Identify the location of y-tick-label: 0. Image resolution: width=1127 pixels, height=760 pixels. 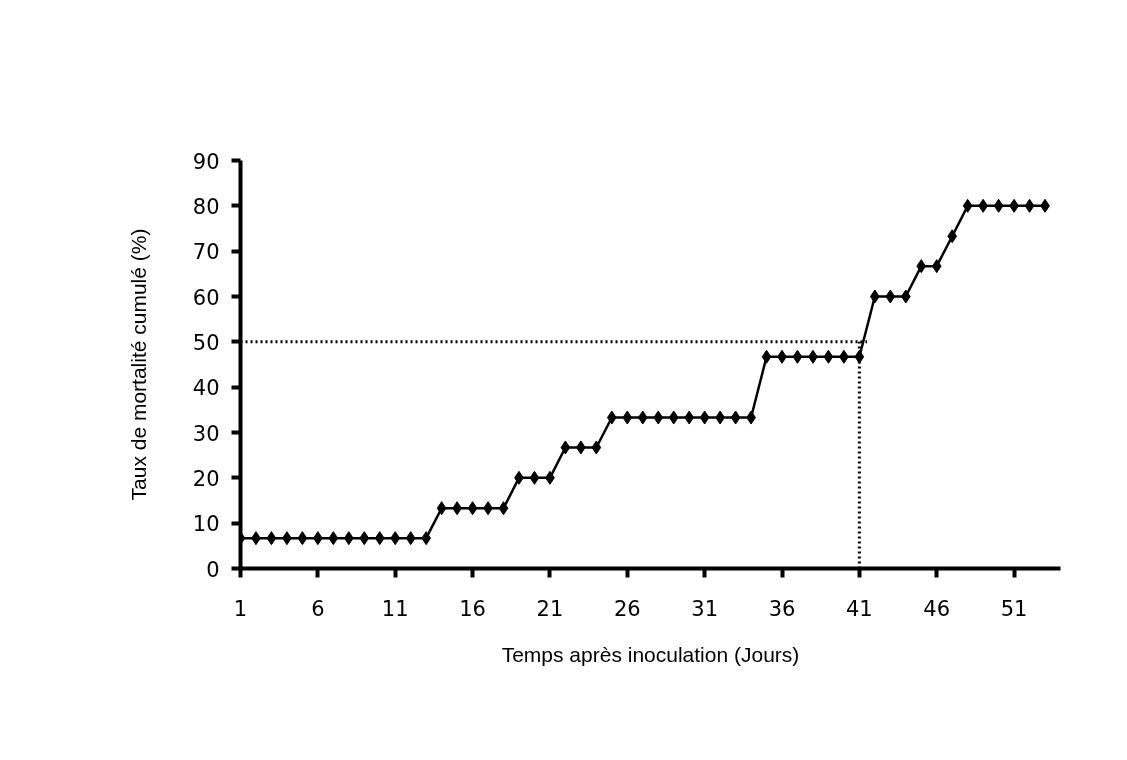
(213, 569).